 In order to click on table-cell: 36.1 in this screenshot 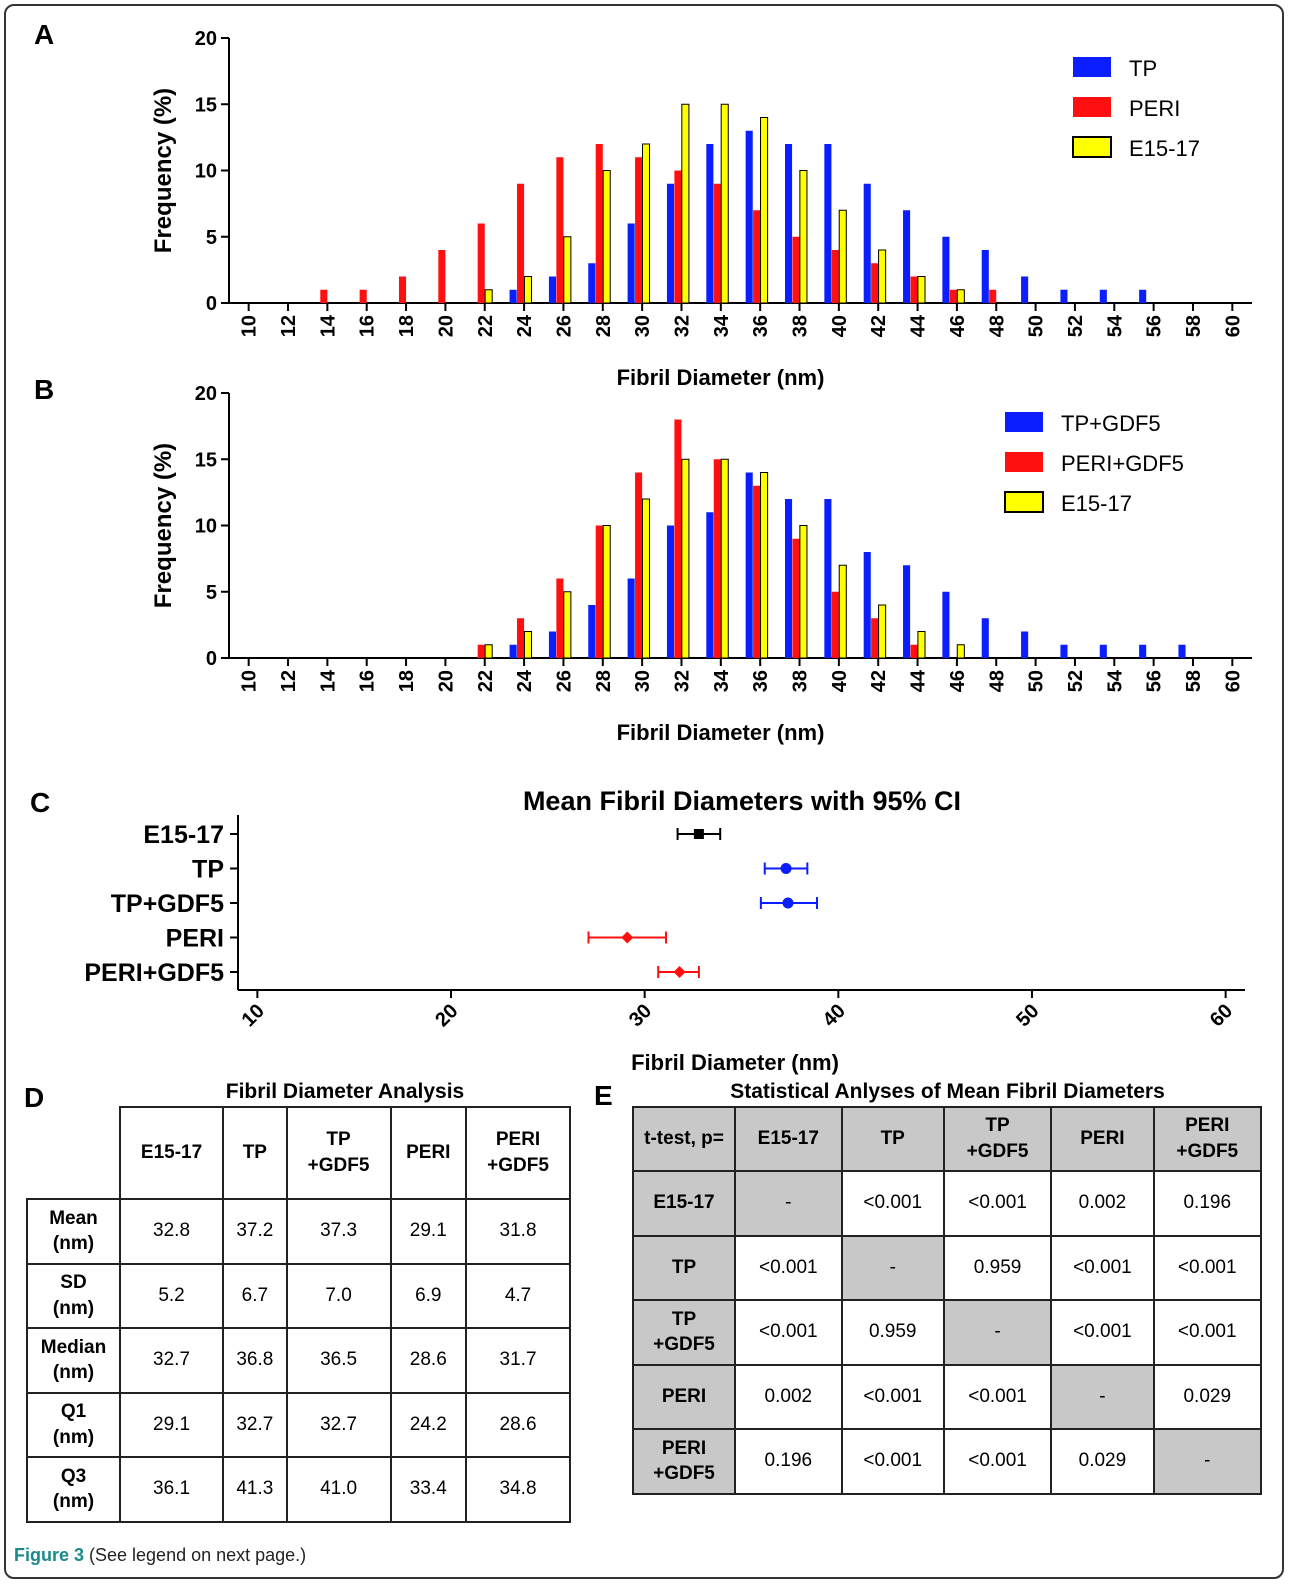, I will do `click(171, 1489)`.